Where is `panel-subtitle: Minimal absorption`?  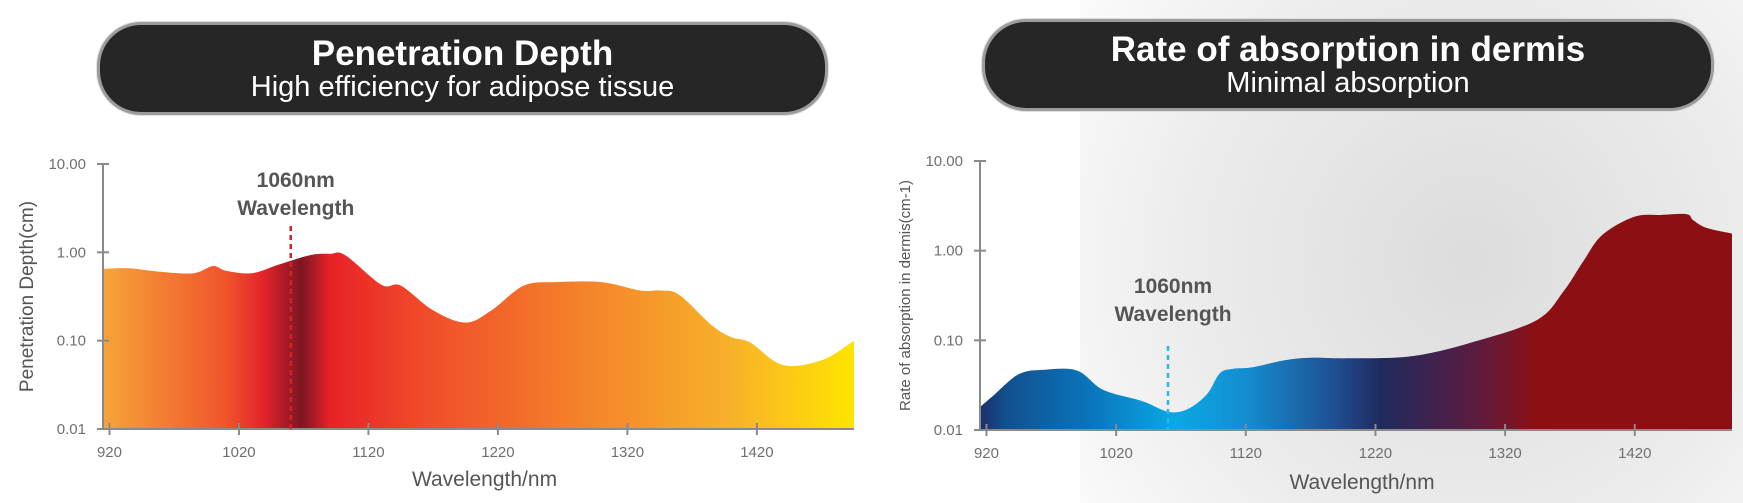 panel-subtitle: Minimal absorption is located at coordinates (1348, 83).